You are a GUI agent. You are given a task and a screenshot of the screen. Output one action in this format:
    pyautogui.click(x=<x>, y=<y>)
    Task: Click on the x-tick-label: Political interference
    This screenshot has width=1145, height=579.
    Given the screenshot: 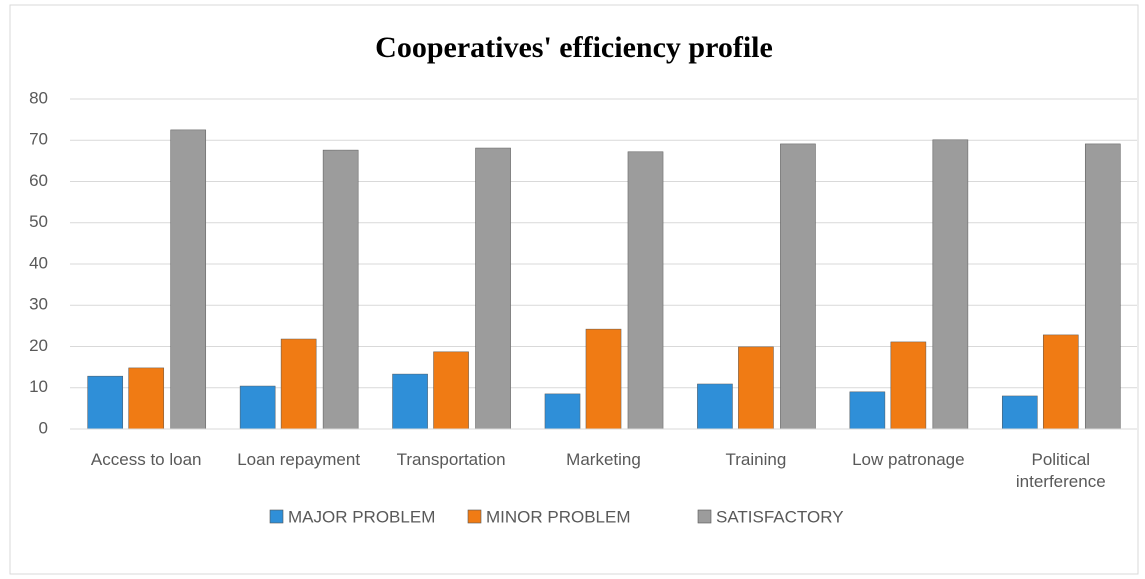 What is the action you would take?
    pyautogui.click(x=1060, y=470)
    